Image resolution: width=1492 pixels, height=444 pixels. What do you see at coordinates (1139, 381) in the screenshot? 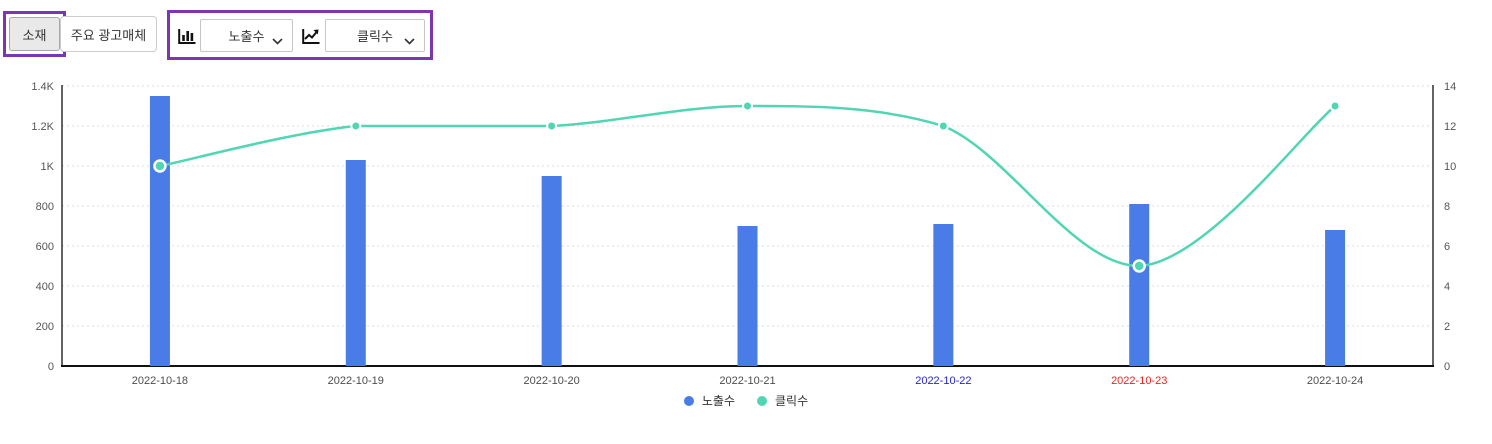
I see `x-axis-date-label: 2022-10-23` at bounding box center [1139, 381].